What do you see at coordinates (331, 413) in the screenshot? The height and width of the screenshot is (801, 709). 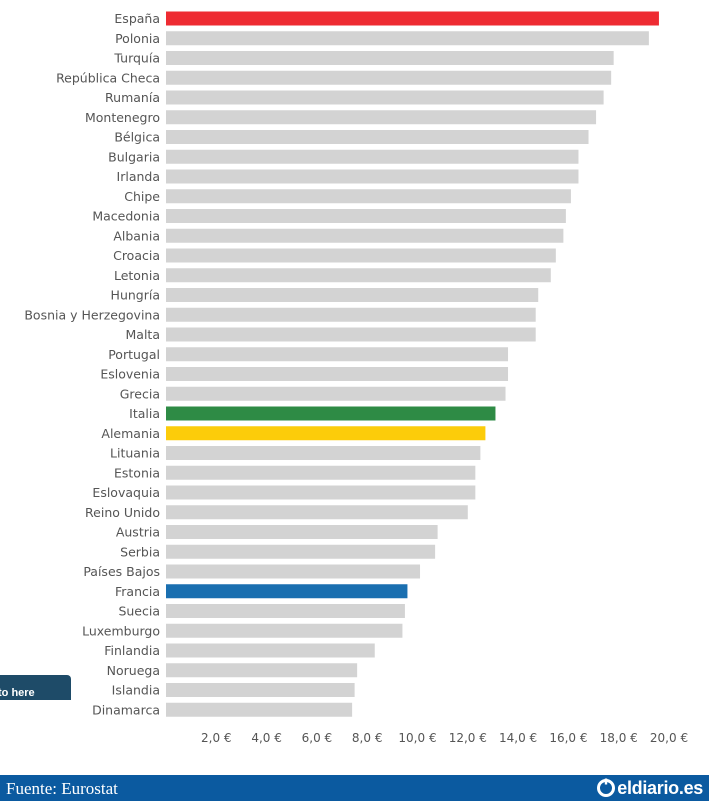 I see `bar-italia` at bounding box center [331, 413].